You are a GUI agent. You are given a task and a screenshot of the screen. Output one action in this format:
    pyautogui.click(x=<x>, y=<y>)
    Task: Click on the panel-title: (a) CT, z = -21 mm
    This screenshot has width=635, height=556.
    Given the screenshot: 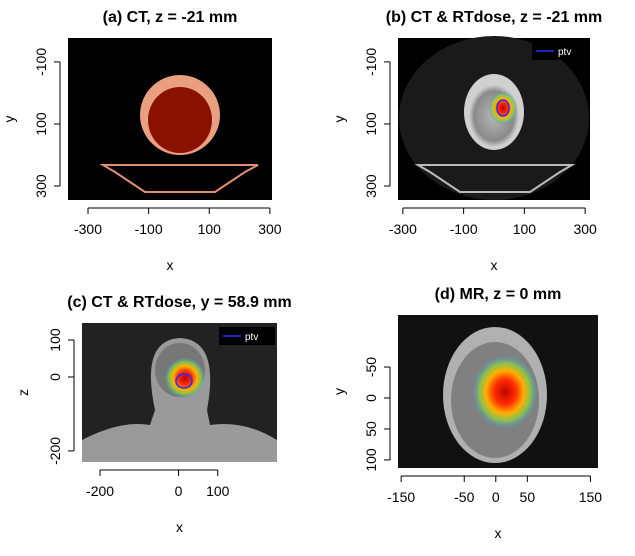 What is the action you would take?
    pyautogui.click(x=170, y=17)
    